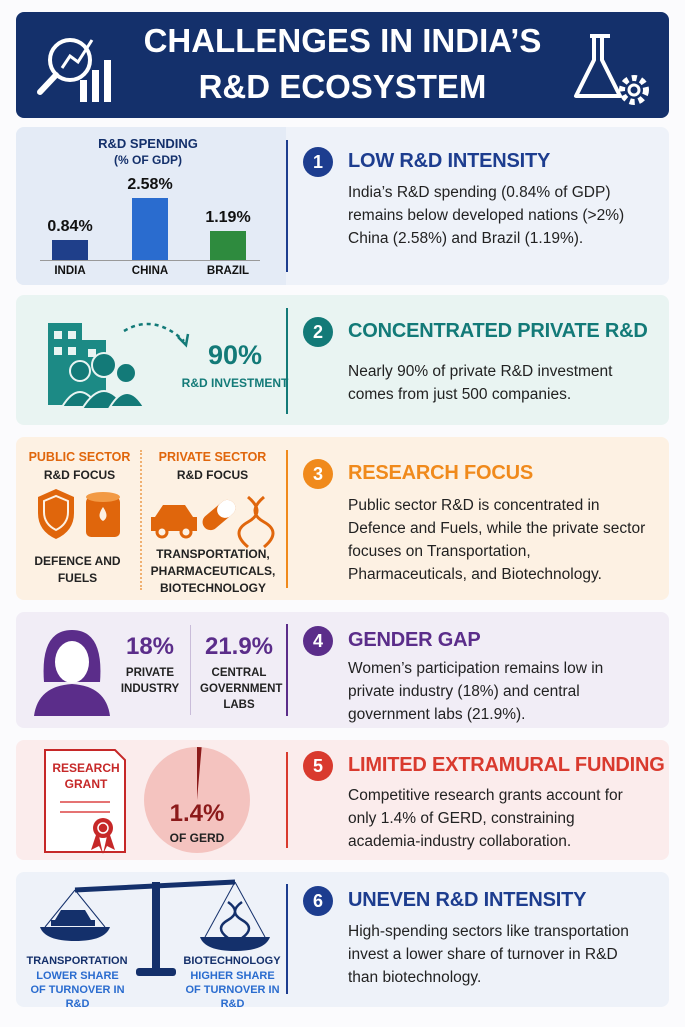 The width and height of the screenshot is (685, 1027). I want to click on stat-label: PRIVATE INDUSTRY, so click(150, 681).